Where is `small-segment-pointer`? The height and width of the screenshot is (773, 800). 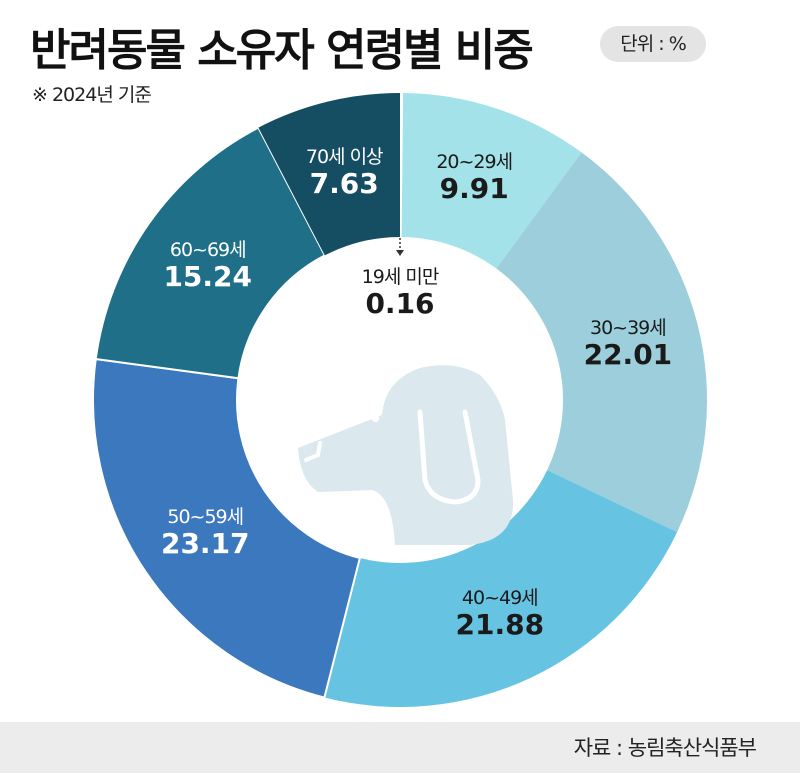 small-segment-pointer is located at coordinates (400, 247).